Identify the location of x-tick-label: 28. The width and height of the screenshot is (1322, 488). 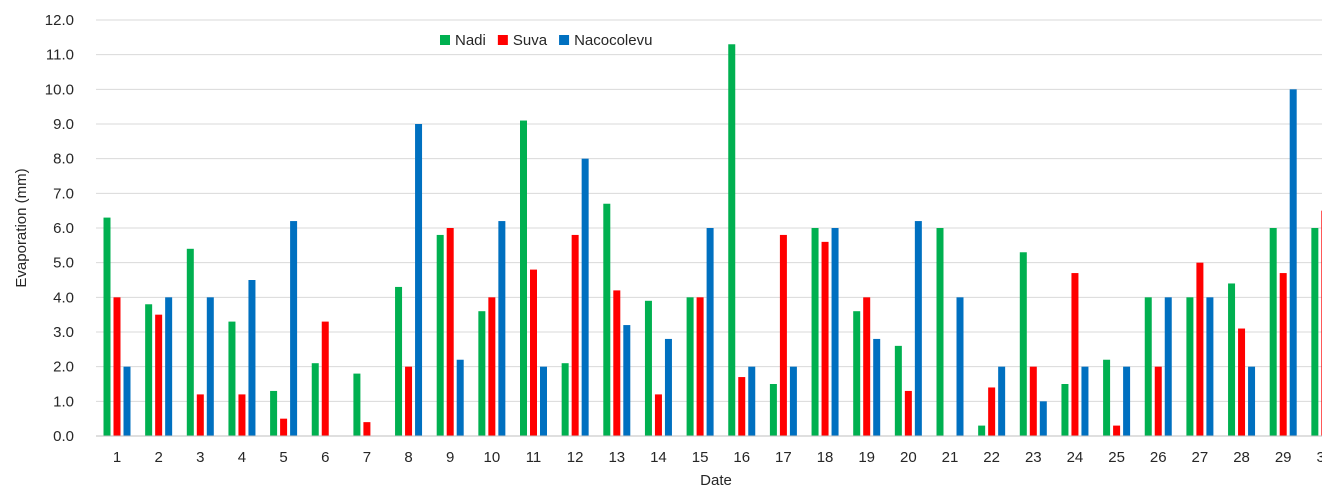
(1241, 457).